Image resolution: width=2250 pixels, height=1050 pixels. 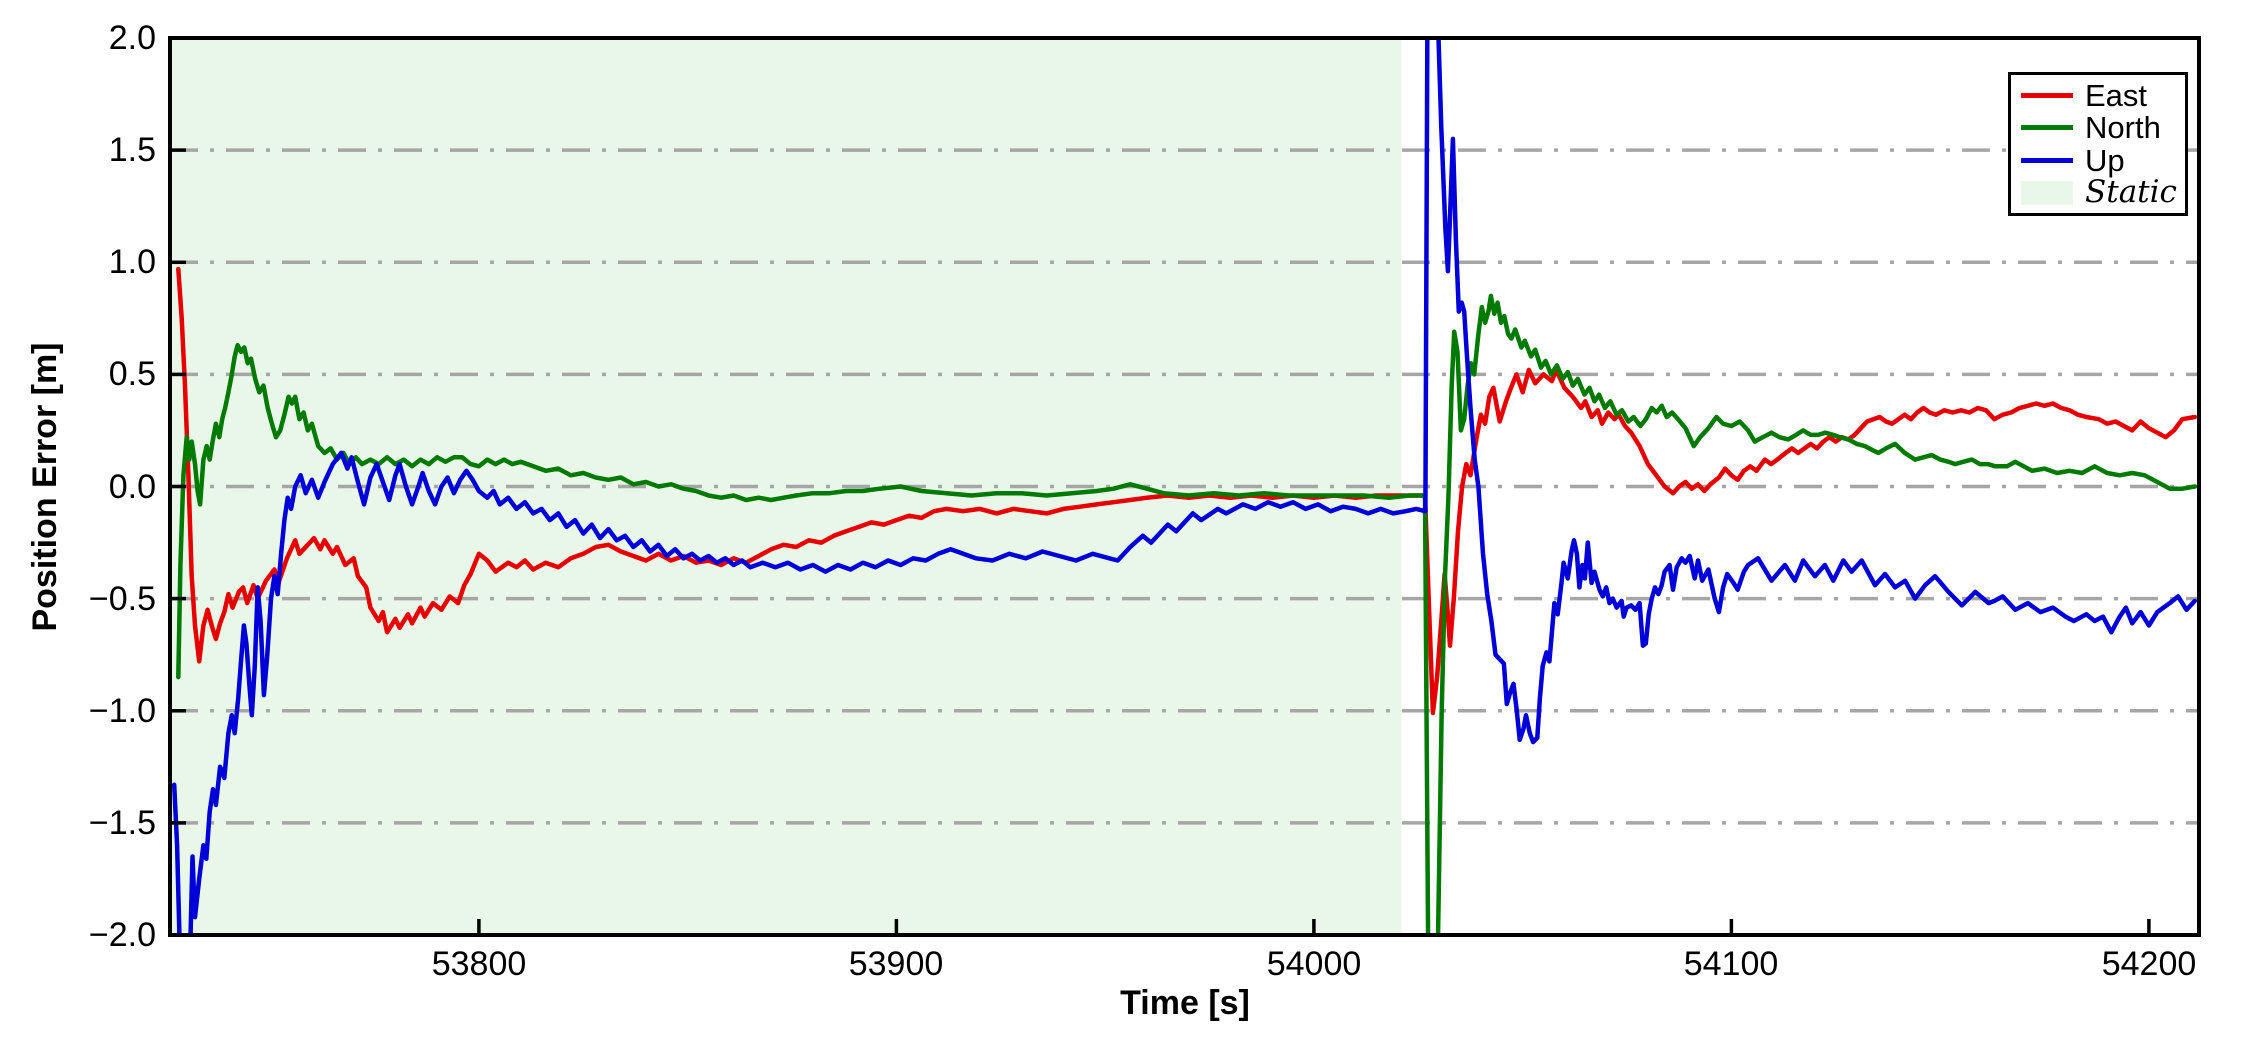 I want to click on legend-item-up: Up, so click(x=2098, y=160).